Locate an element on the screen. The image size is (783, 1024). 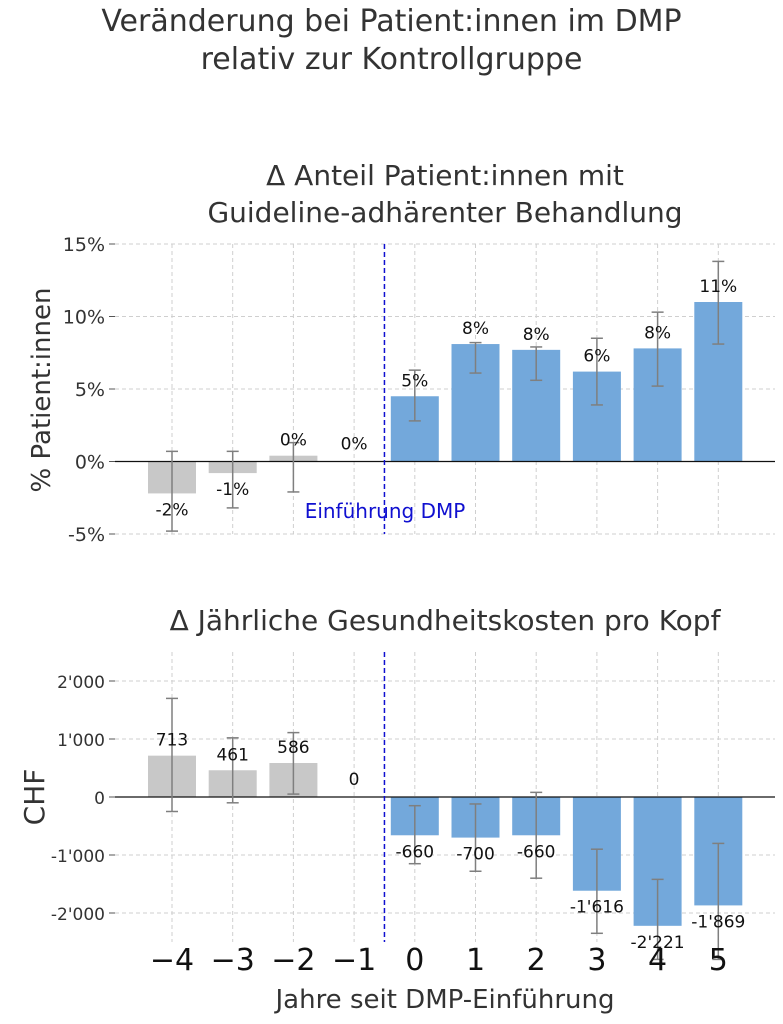
bot-data-label: 0 is located at coordinates (354, 780).